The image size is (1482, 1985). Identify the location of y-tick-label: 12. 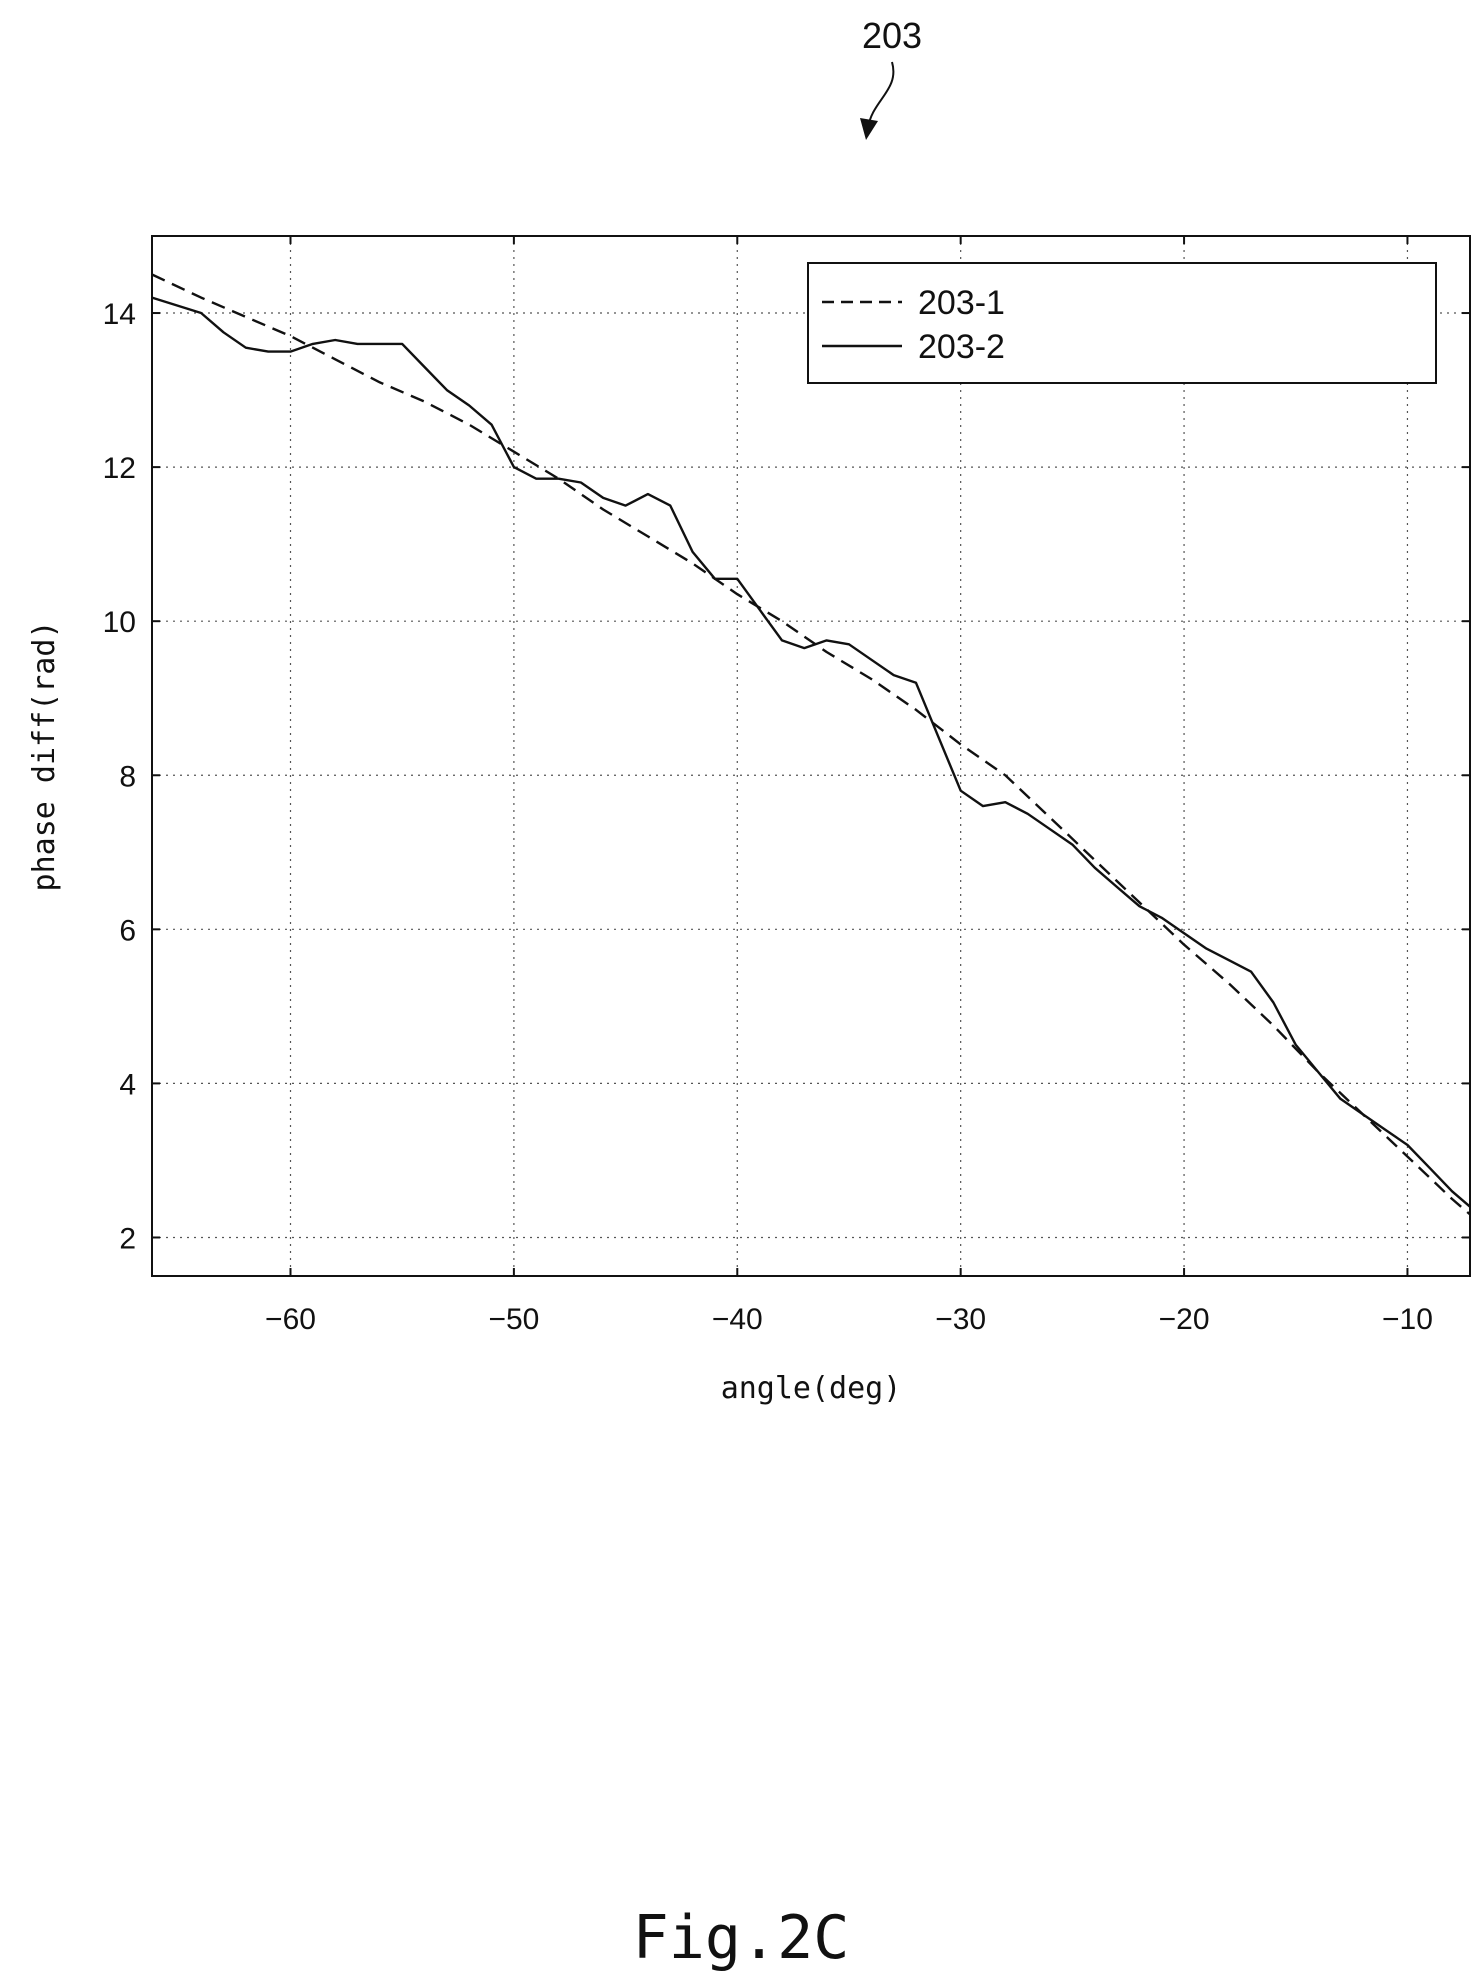
(119, 468).